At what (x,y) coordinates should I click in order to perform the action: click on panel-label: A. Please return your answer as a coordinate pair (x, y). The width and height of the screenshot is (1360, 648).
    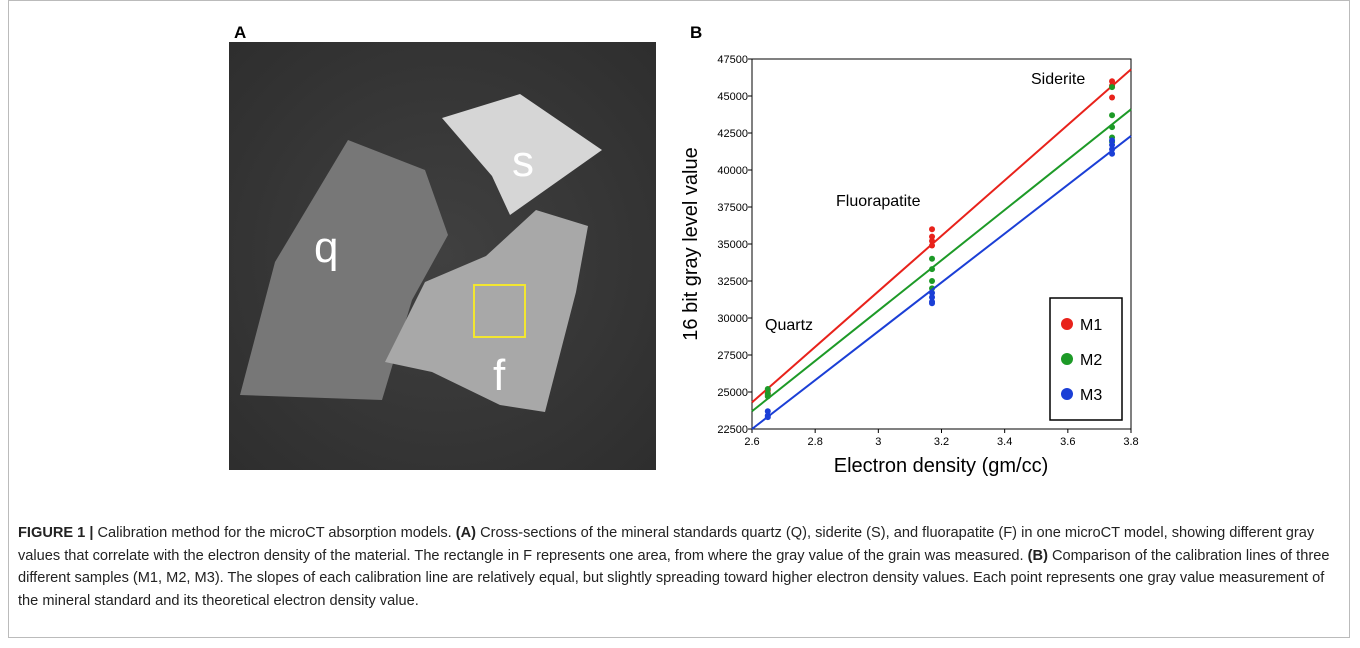
    Looking at the image, I should click on (240, 32).